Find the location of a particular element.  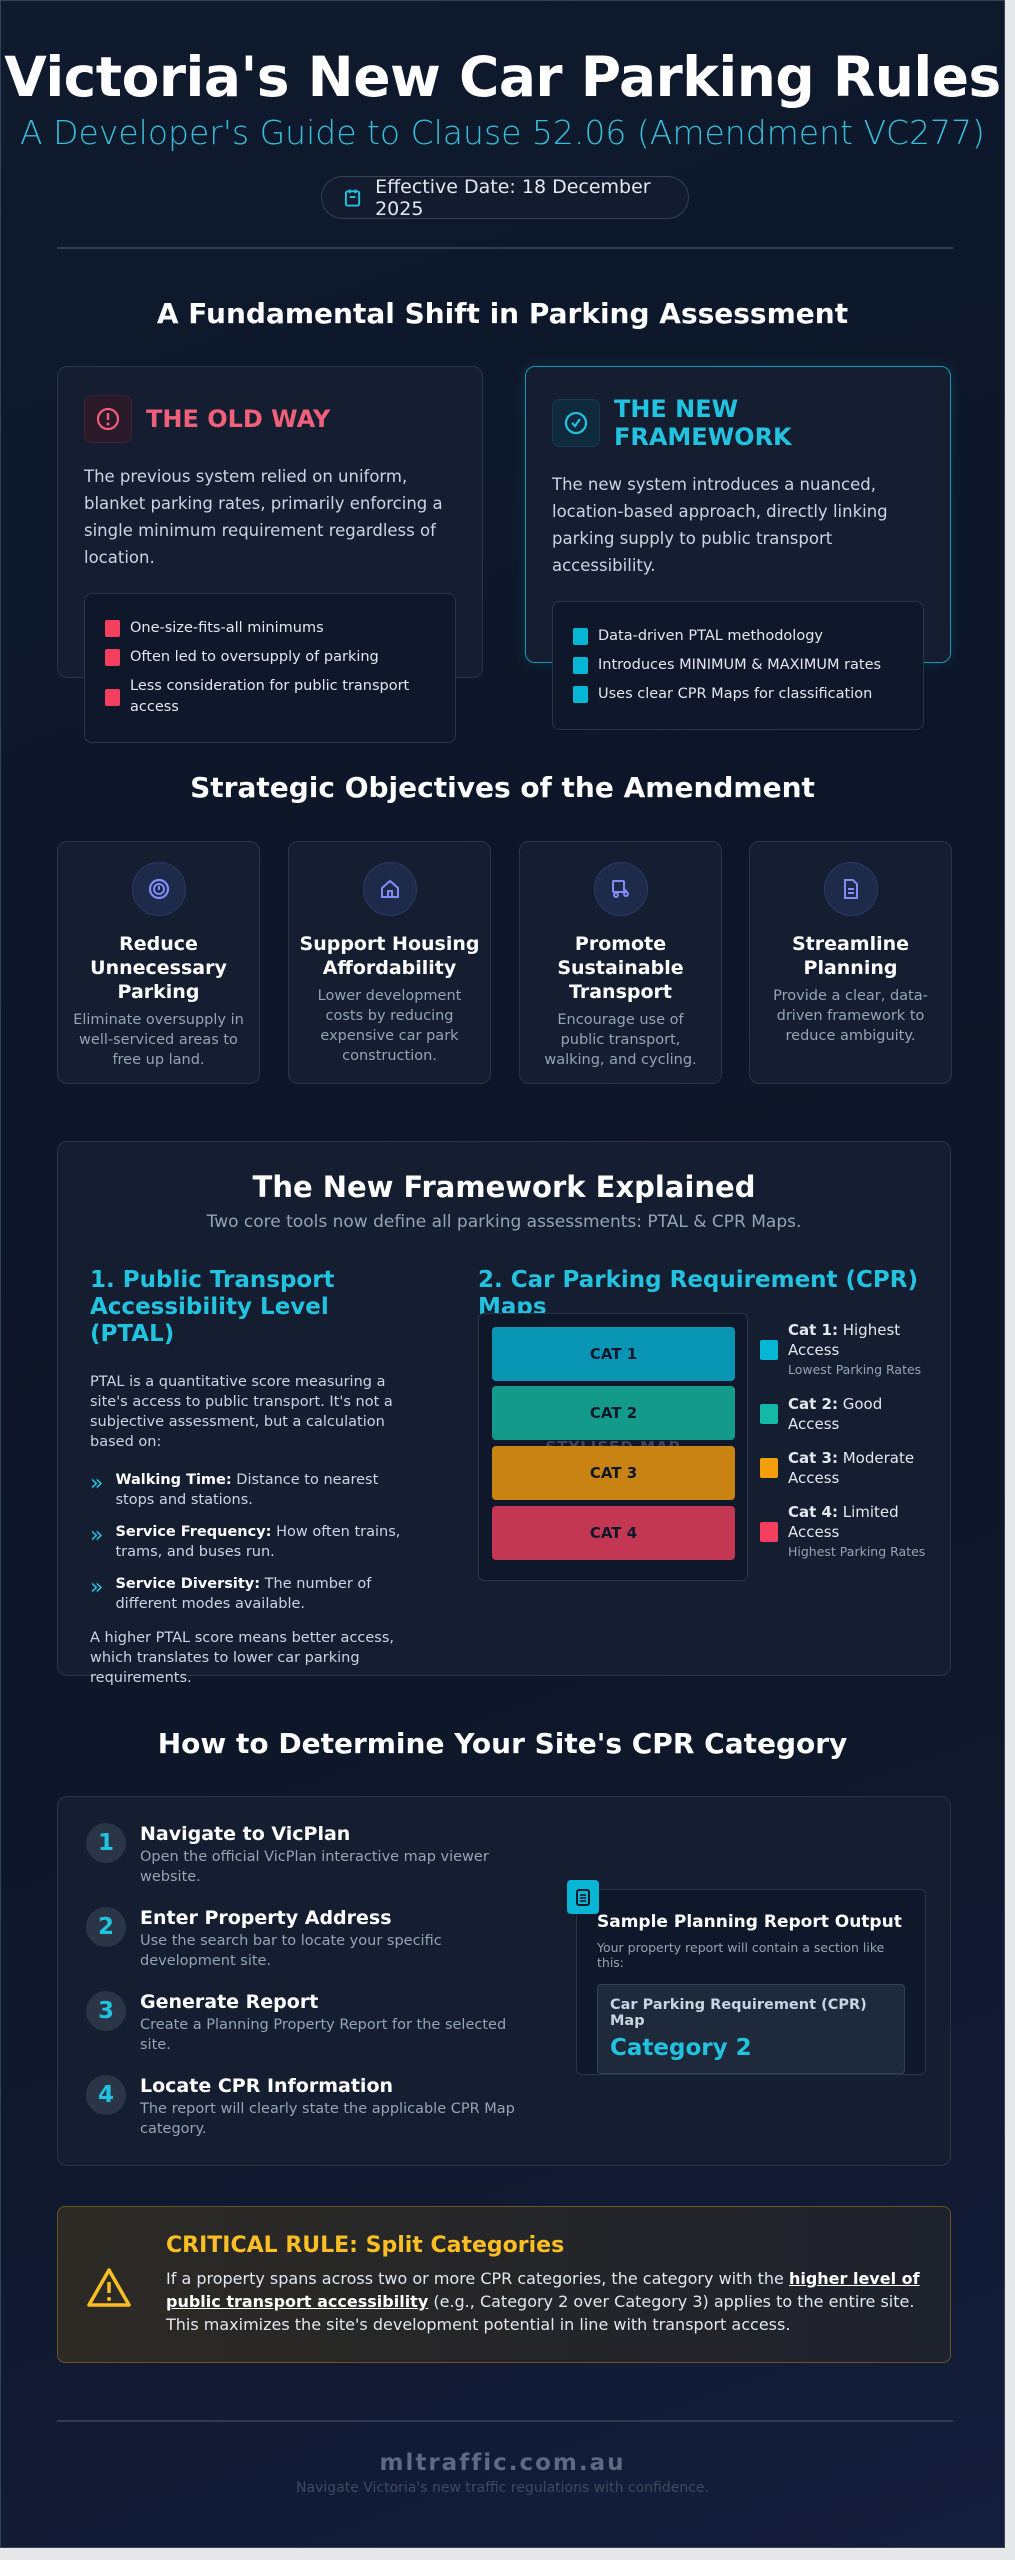

list-item: Data-driven PTAL methodology is located at coordinates (738, 636).